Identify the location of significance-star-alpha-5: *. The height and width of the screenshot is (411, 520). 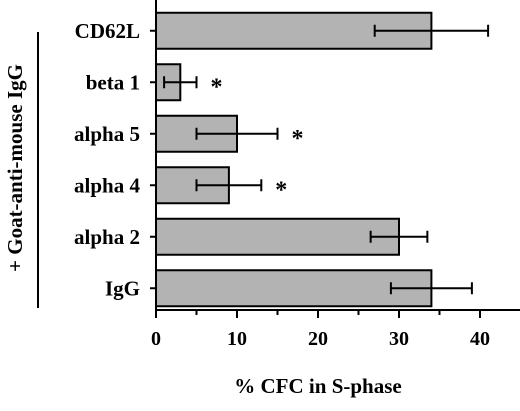
(298, 139).